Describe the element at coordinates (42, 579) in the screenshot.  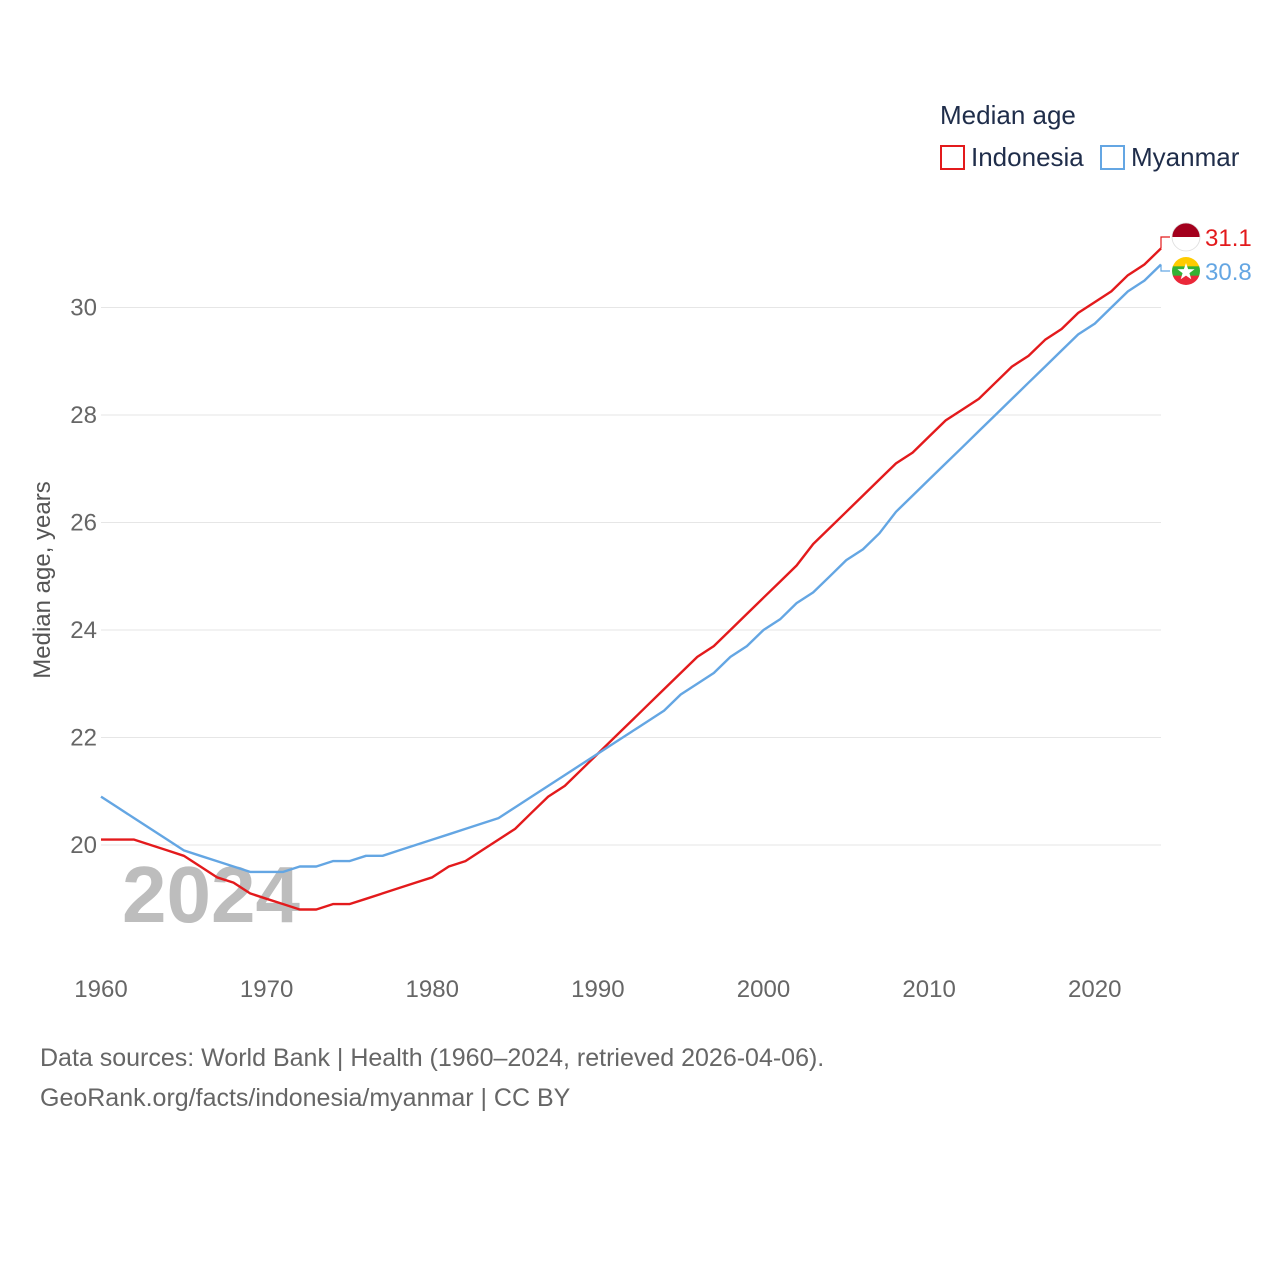
I see `y-axis-title: Median age, years` at that location.